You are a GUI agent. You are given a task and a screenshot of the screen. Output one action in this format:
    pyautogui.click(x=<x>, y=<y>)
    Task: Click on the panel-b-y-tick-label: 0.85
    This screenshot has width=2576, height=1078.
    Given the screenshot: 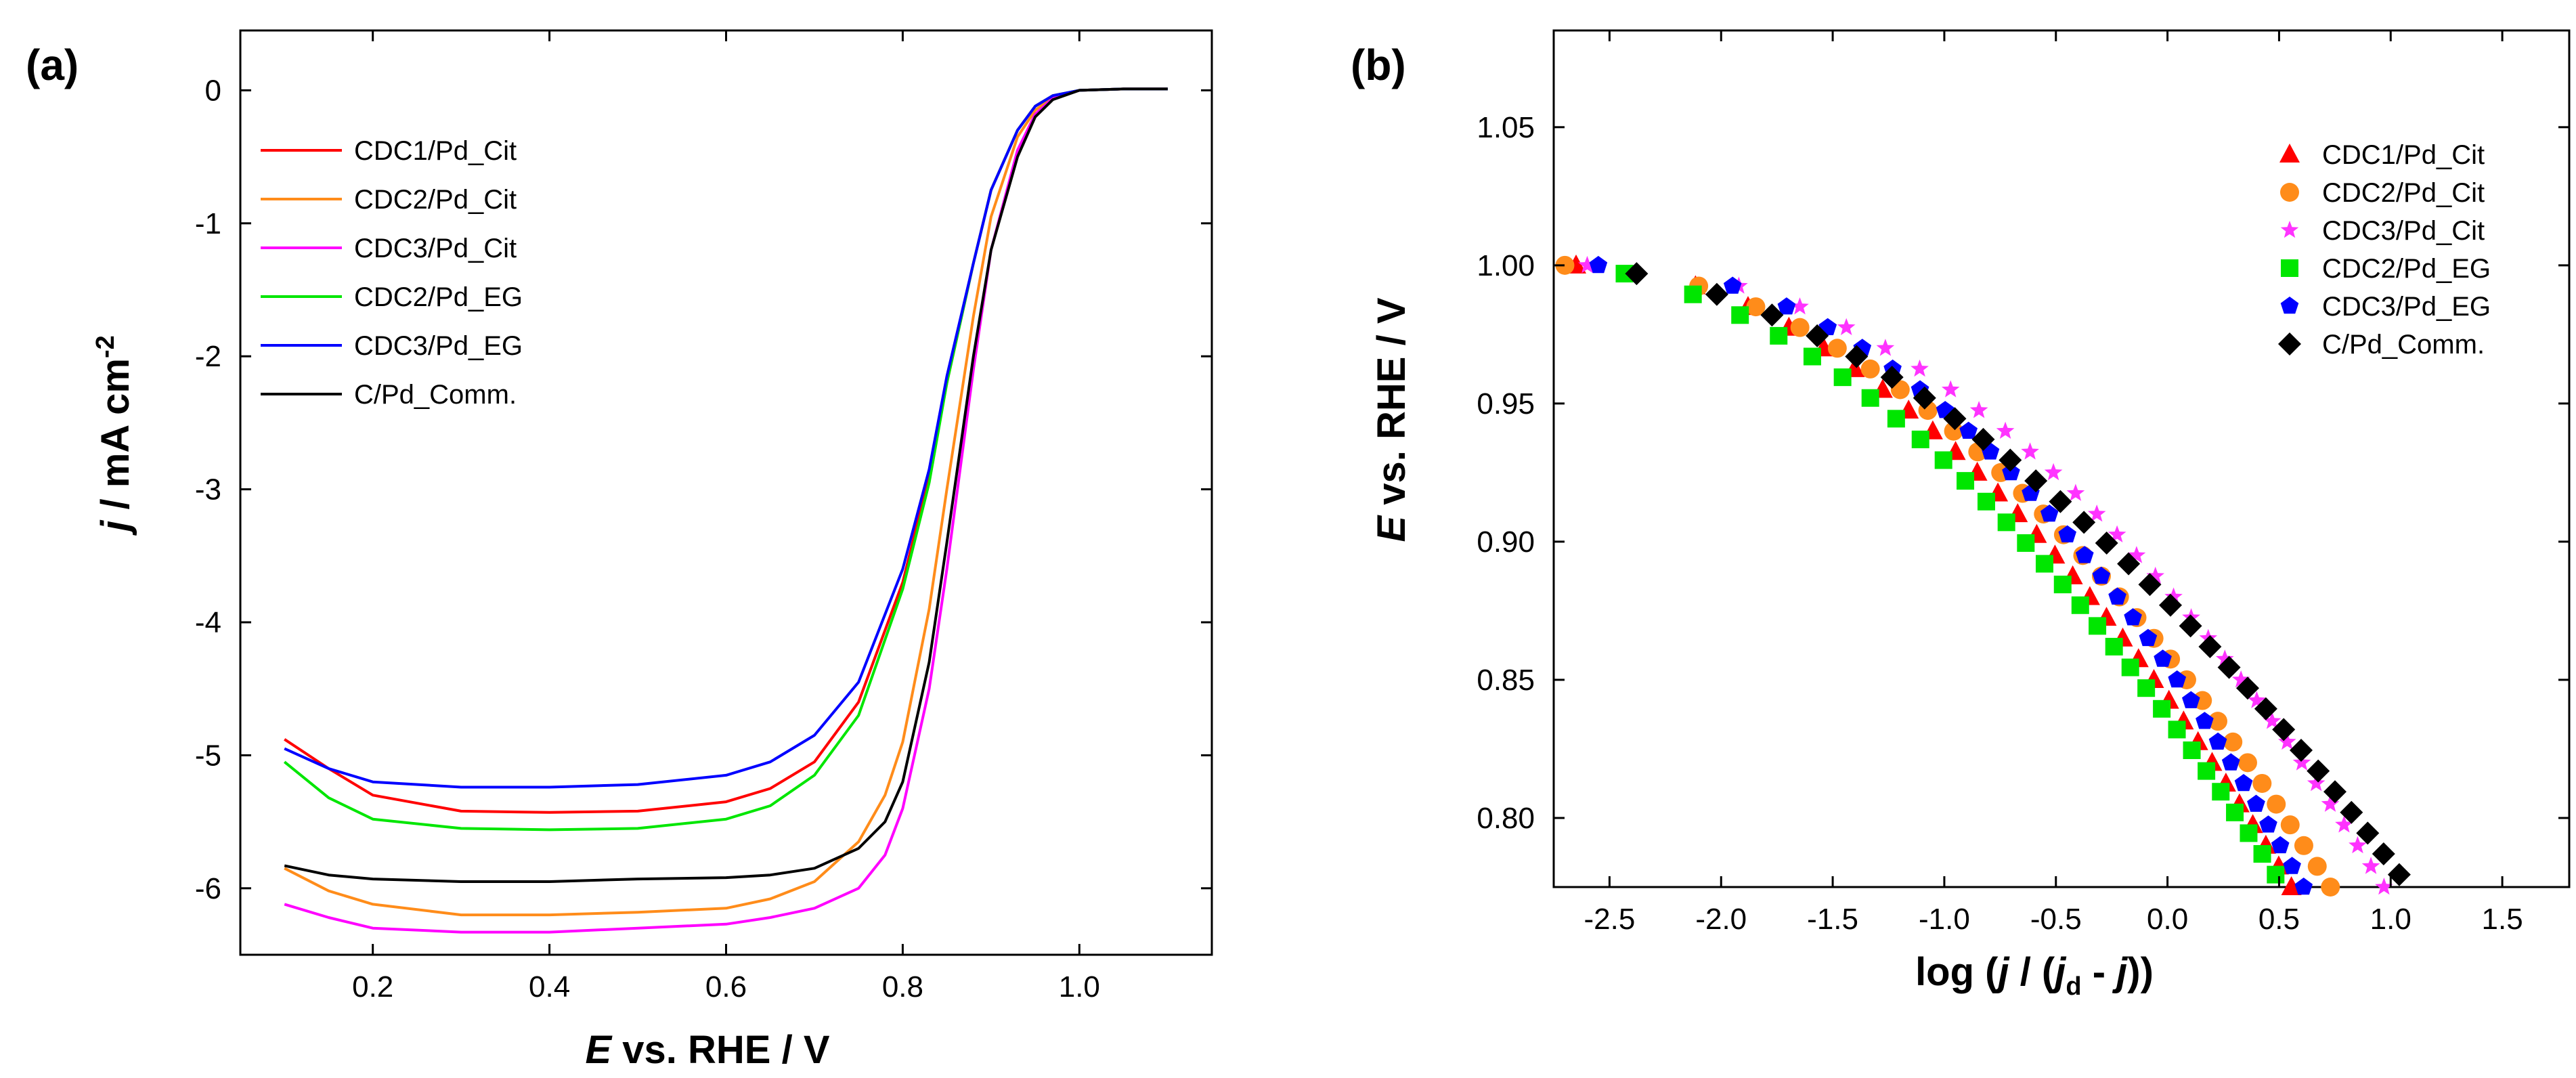 What is the action you would take?
    pyautogui.click(x=1506, y=680)
    